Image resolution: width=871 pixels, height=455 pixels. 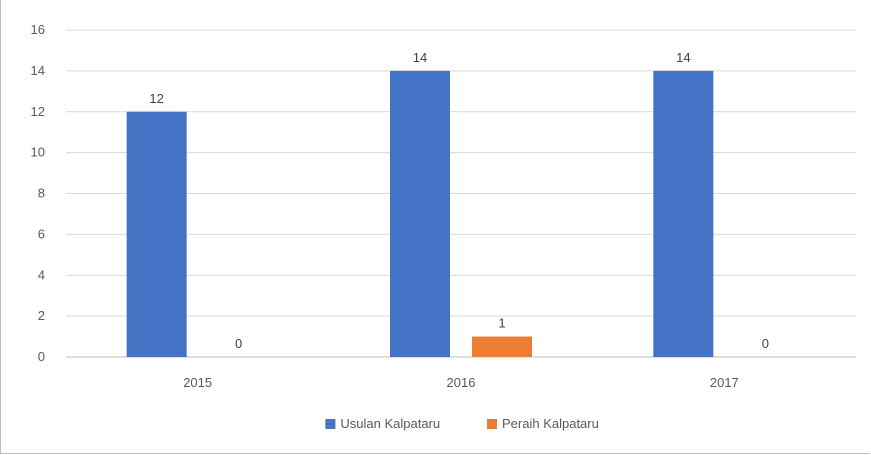 What do you see at coordinates (197, 382) in the screenshot?
I see `x-tick-label: 2015` at bounding box center [197, 382].